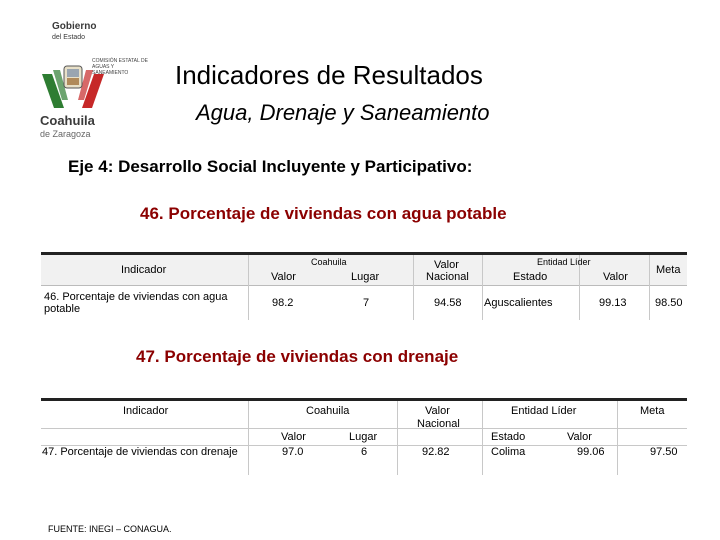 The width and height of the screenshot is (720, 540). What do you see at coordinates (65, 134) in the screenshot?
I see `logo-zaragoza: de Zaragoza` at bounding box center [65, 134].